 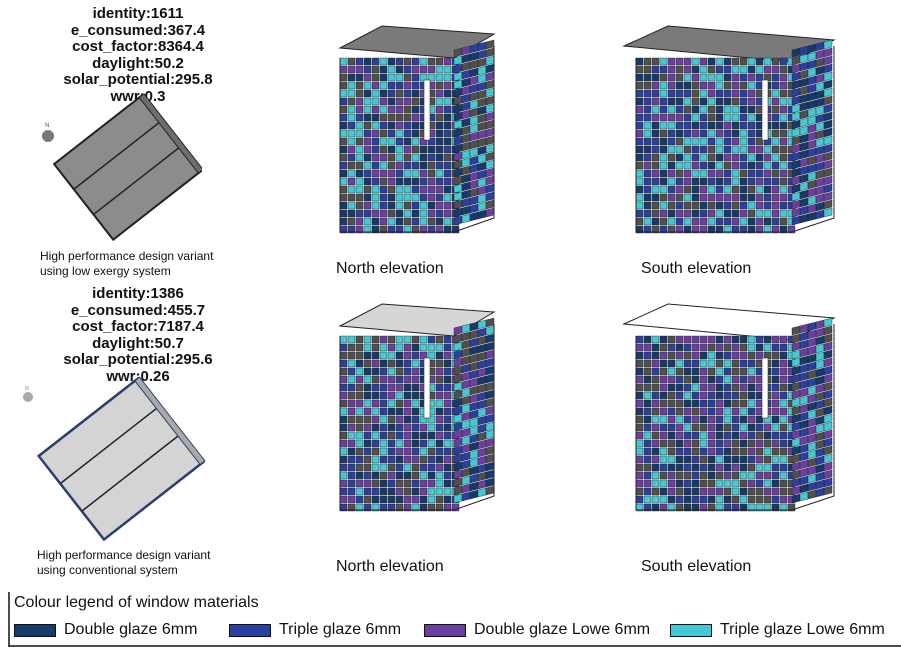 What do you see at coordinates (107, 570) in the screenshot?
I see `caption-line: using conventional system` at bounding box center [107, 570].